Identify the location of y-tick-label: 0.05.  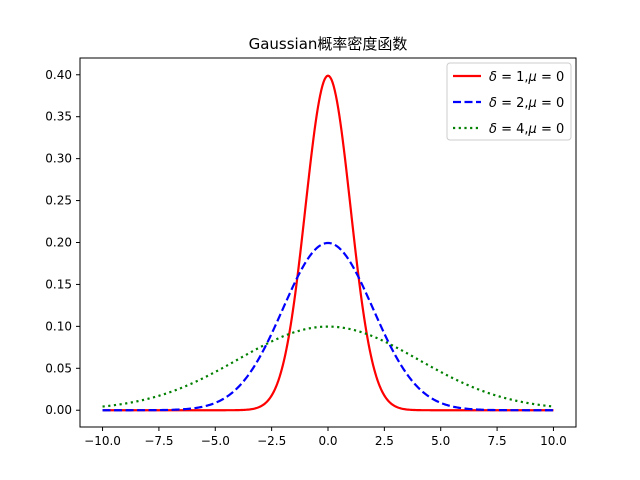
(58, 368).